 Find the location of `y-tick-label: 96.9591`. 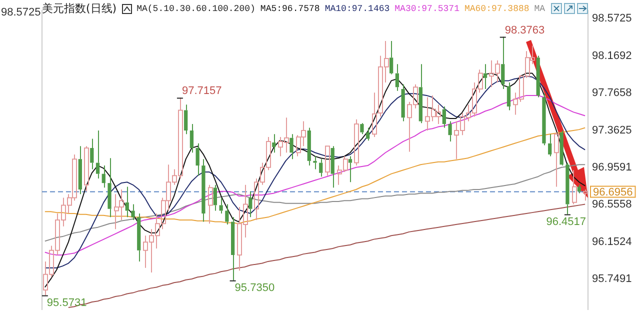

y-tick-label: 96.9591 is located at coordinates (612, 167).